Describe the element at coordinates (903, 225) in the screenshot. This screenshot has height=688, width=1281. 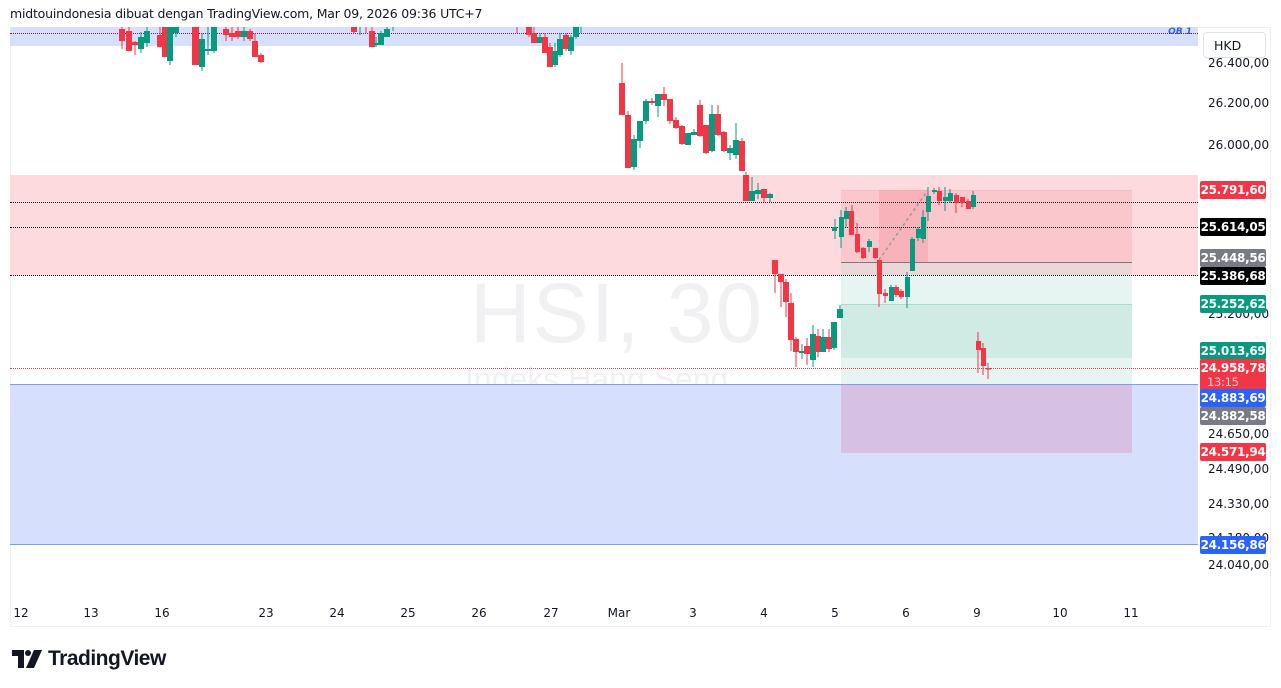
I see `trend-line` at that location.